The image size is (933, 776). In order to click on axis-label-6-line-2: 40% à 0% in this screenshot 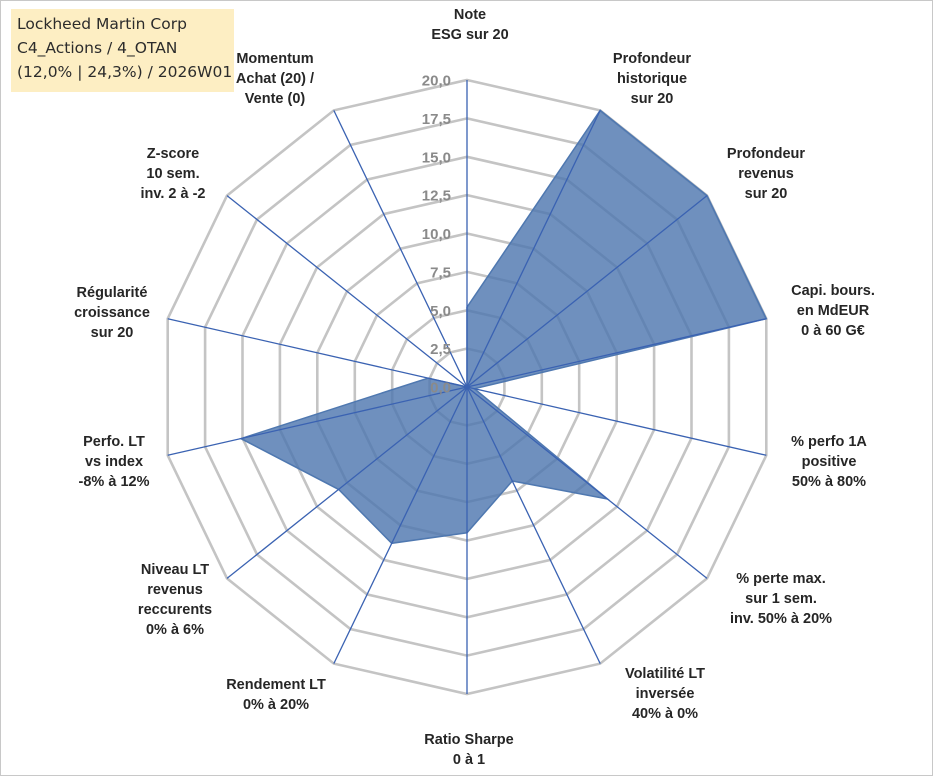, I will do `click(665, 714)`.